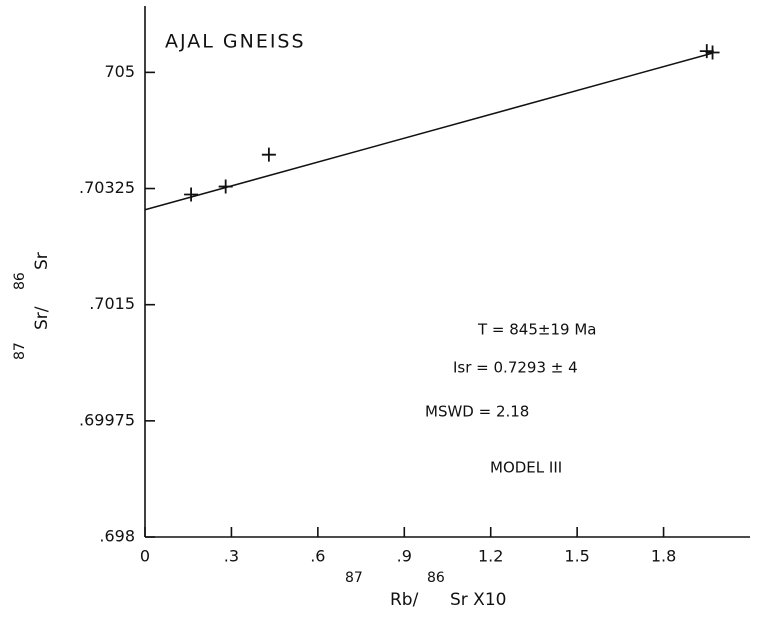  Describe the element at coordinates (112, 303) in the screenshot. I see `y-tick-label: .7015` at that location.